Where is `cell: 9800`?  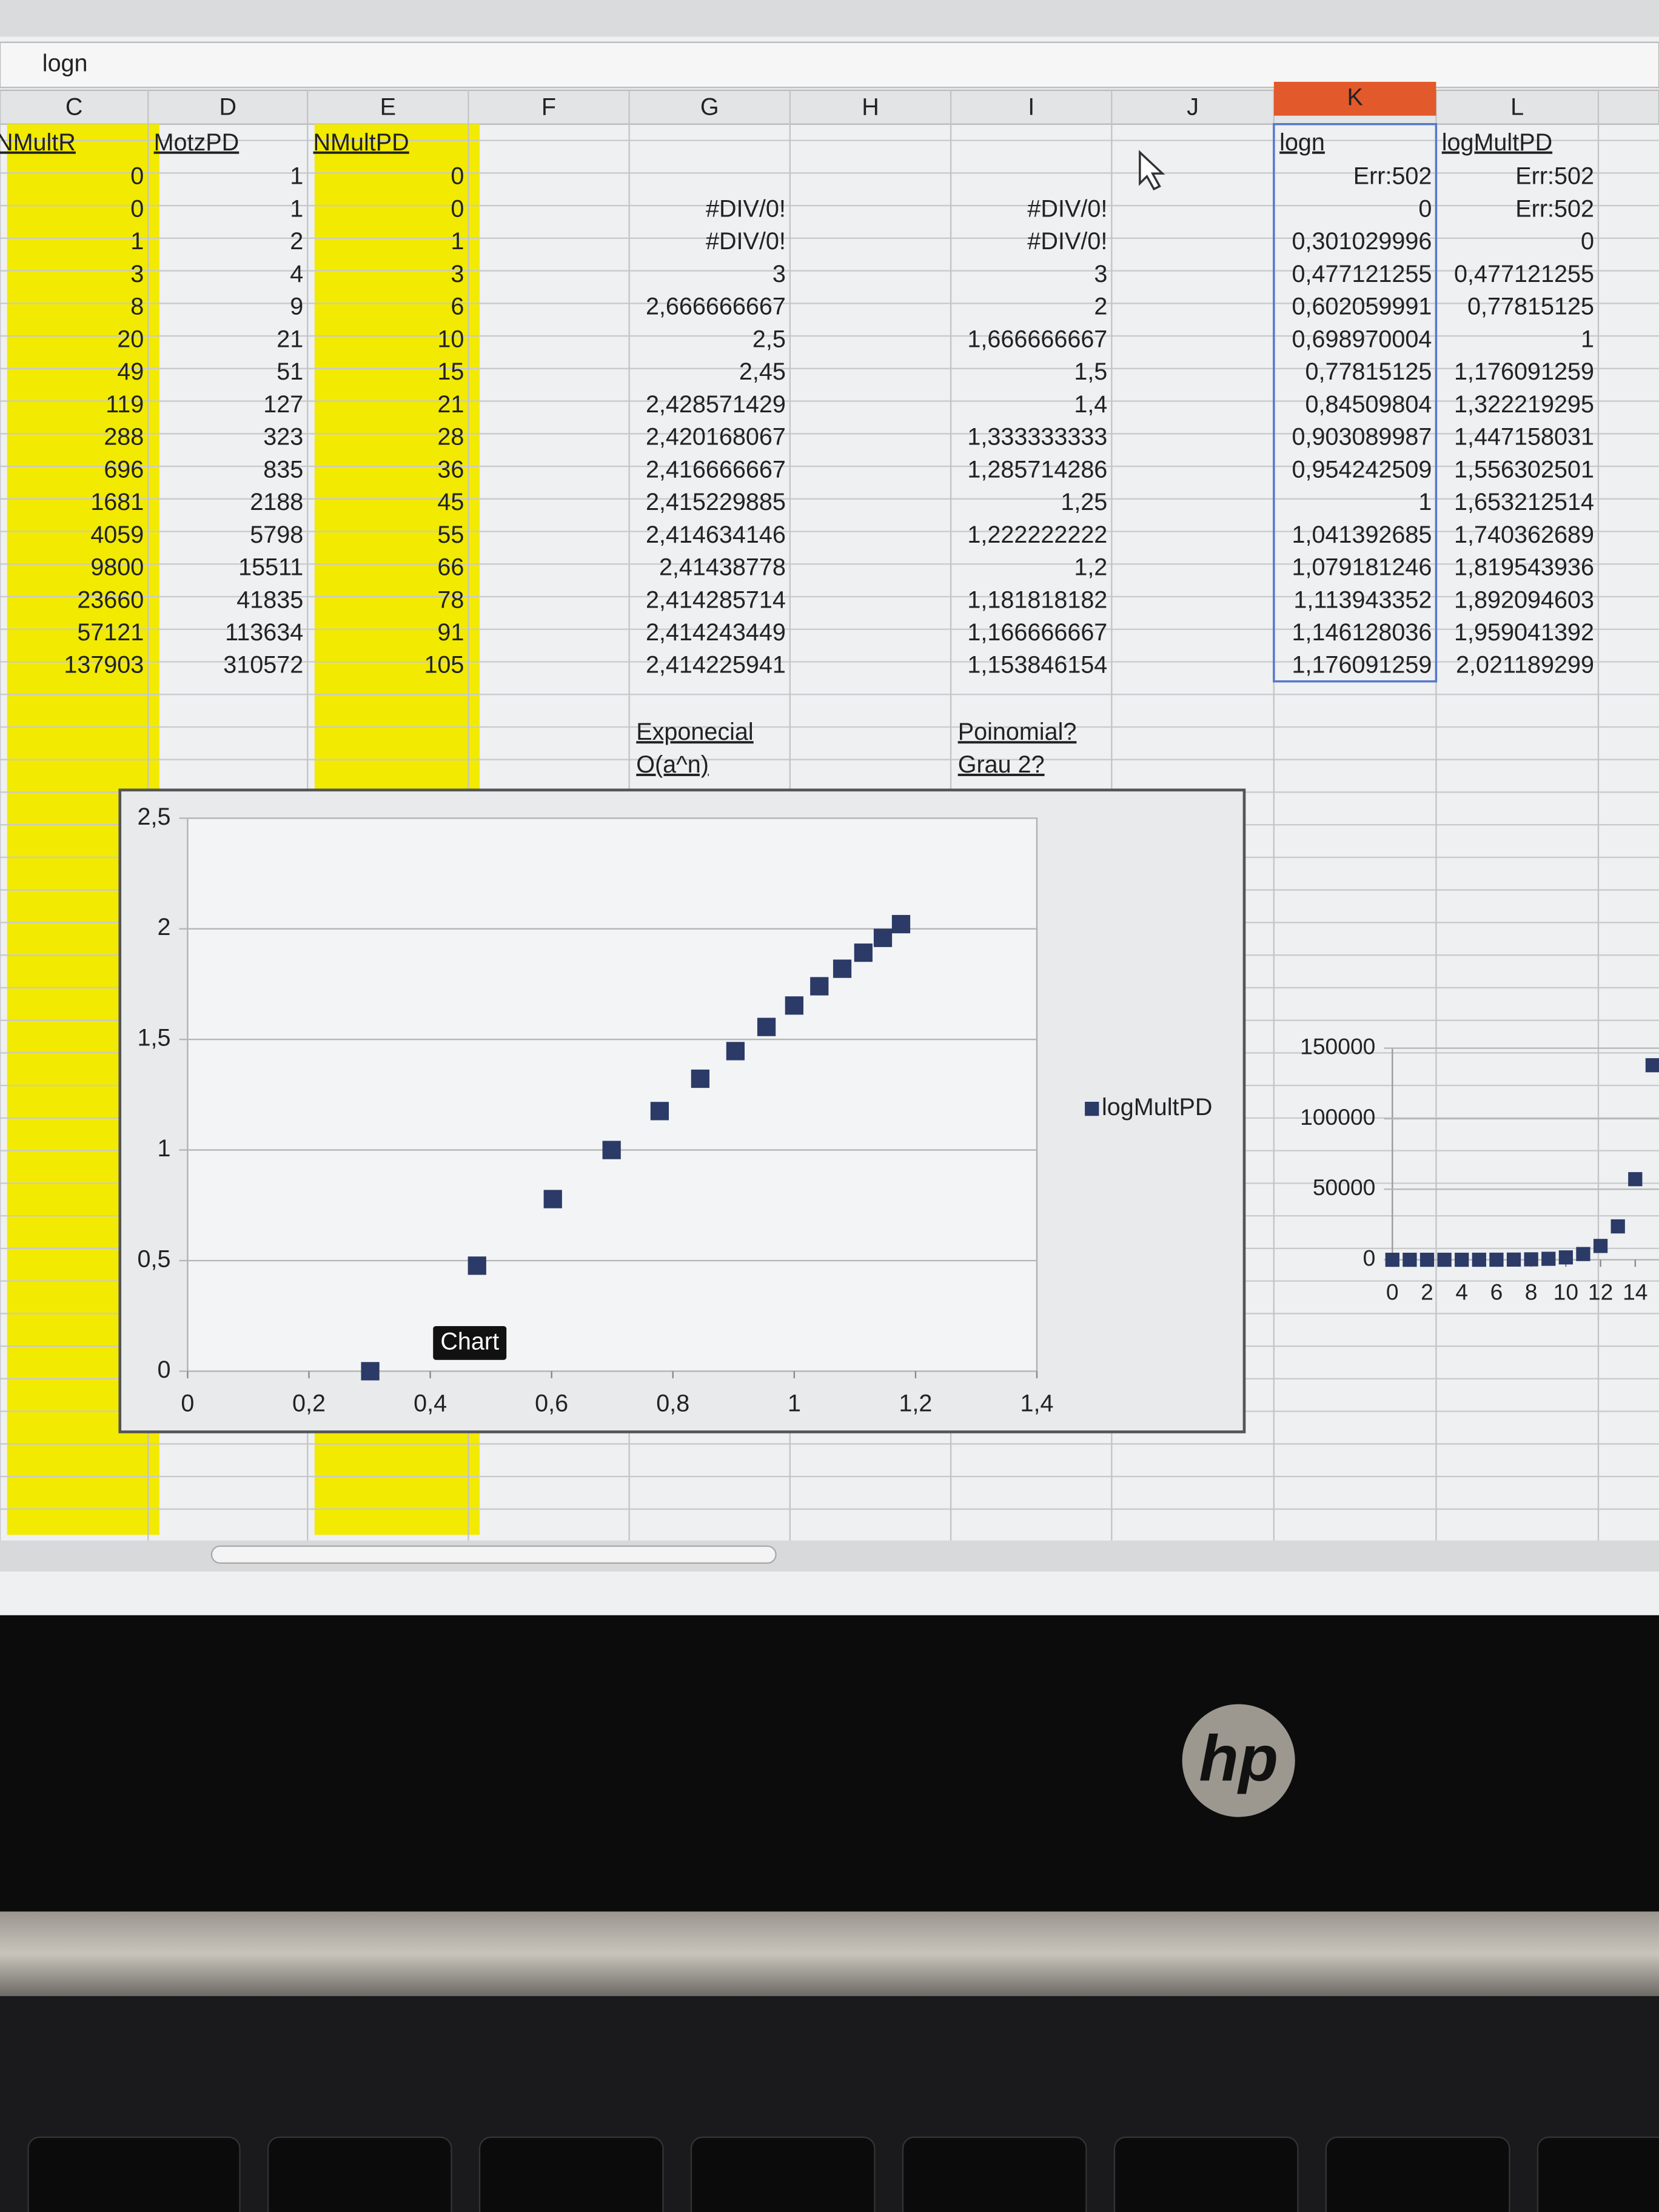
cell: 9800 is located at coordinates (117, 567).